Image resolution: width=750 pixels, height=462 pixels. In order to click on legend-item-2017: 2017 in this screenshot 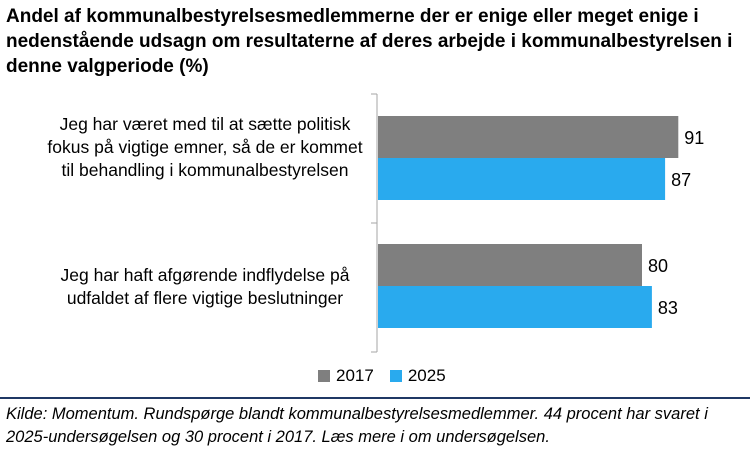, I will do `click(346, 376)`.